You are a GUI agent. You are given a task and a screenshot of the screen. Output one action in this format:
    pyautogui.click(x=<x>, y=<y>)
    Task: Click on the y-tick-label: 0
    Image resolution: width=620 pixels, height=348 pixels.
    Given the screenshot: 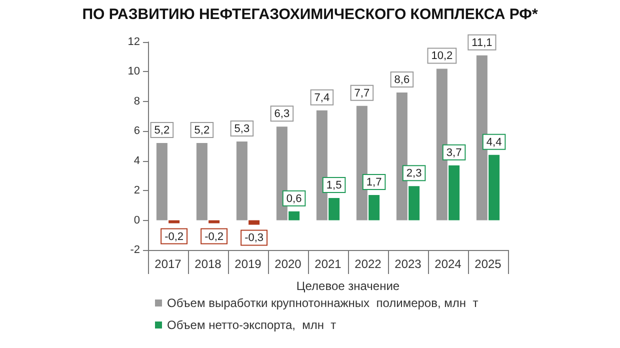 What is the action you would take?
    pyautogui.click(x=137, y=220)
    